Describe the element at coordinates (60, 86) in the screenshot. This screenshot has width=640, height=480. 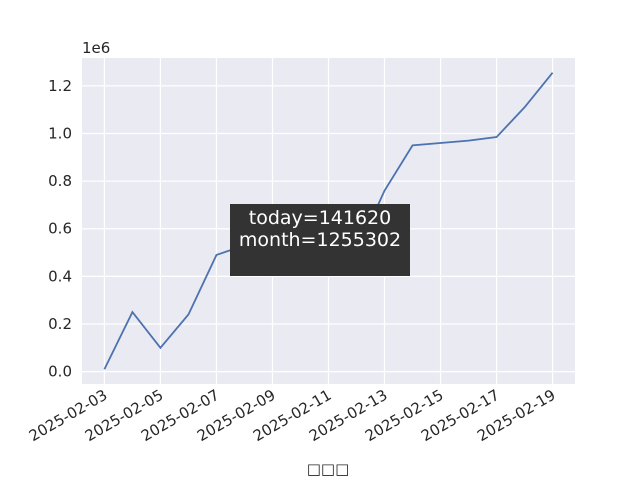
I see `y-tick-label: 1.2` at that location.